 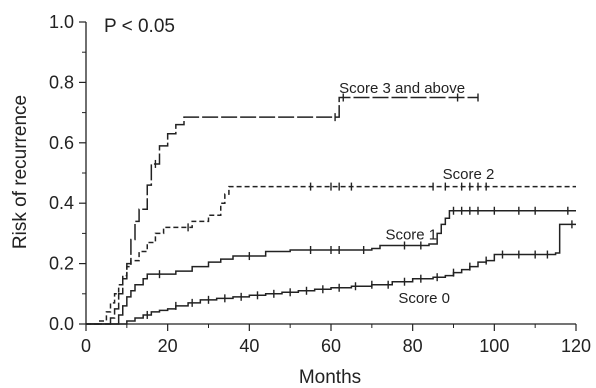 What do you see at coordinates (20, 172) in the screenshot?
I see `y-axis-title: Risk of recurrence` at bounding box center [20, 172].